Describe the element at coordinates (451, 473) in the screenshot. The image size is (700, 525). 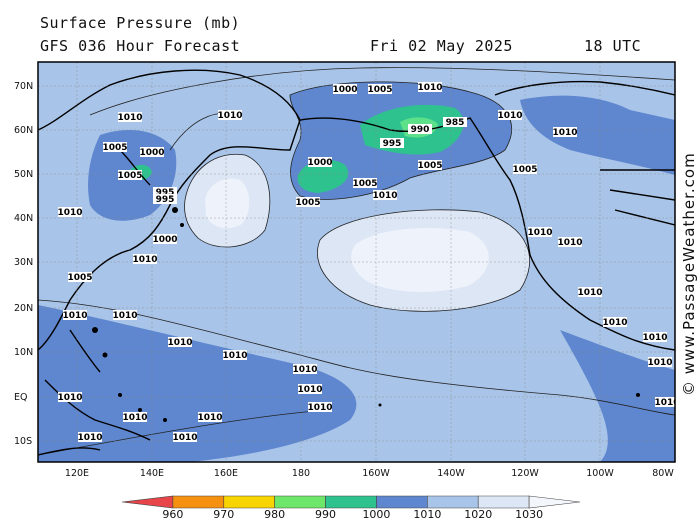
I see `lon-label: 140W` at that location.